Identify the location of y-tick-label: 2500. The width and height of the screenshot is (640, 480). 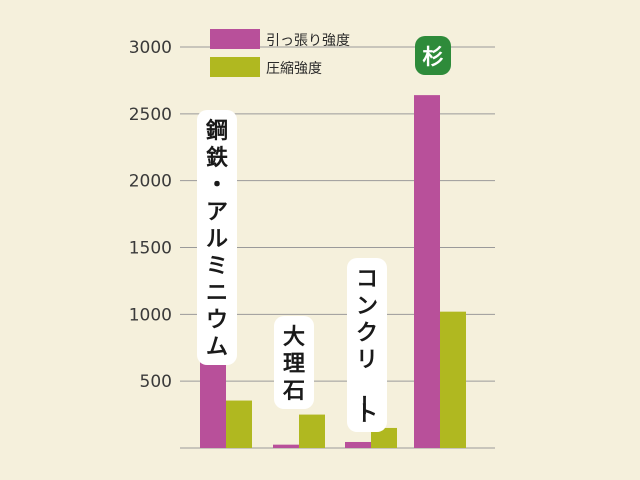
(150, 115).